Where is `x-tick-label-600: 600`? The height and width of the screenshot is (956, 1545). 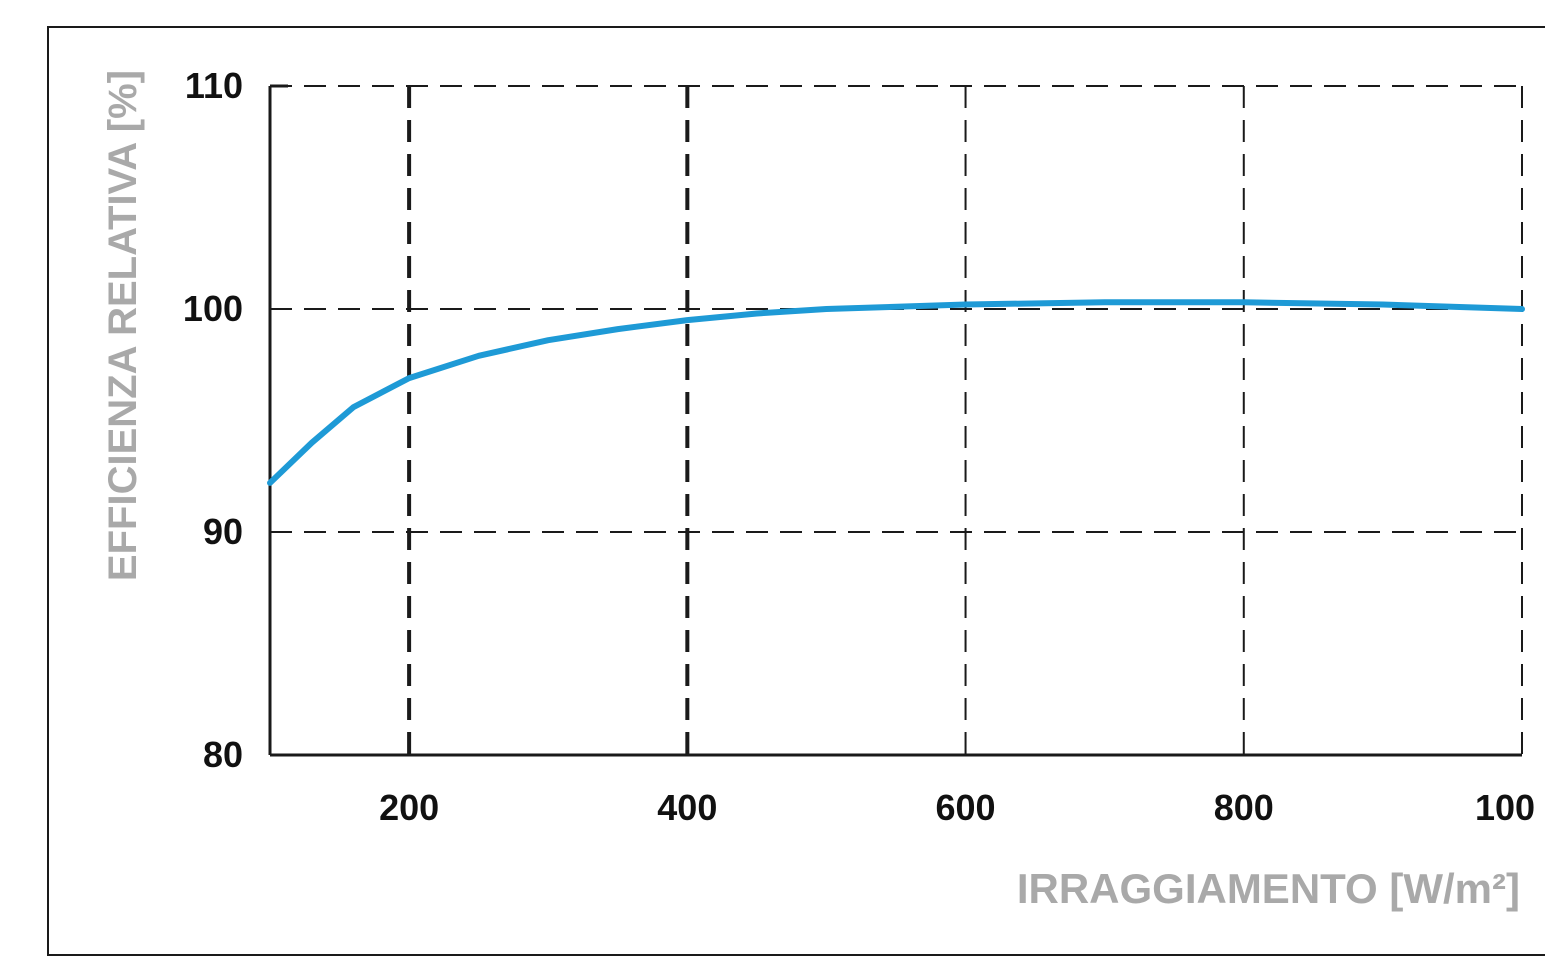
x-tick-label-600: 600 is located at coordinates (966, 807).